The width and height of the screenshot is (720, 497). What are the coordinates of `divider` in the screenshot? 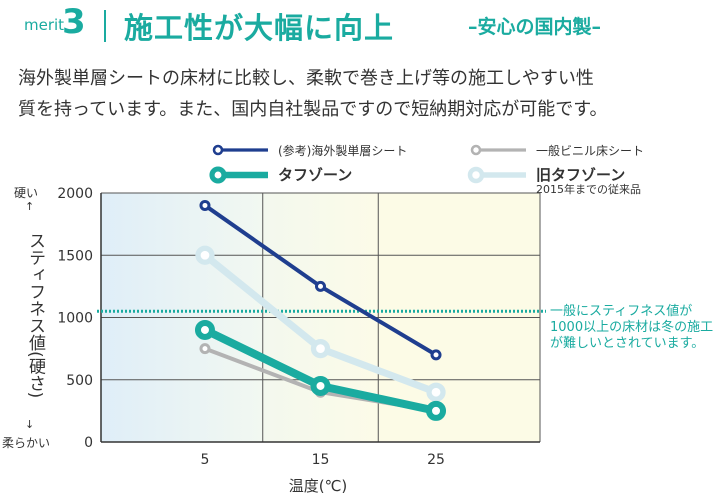 It's located at (105, 26).